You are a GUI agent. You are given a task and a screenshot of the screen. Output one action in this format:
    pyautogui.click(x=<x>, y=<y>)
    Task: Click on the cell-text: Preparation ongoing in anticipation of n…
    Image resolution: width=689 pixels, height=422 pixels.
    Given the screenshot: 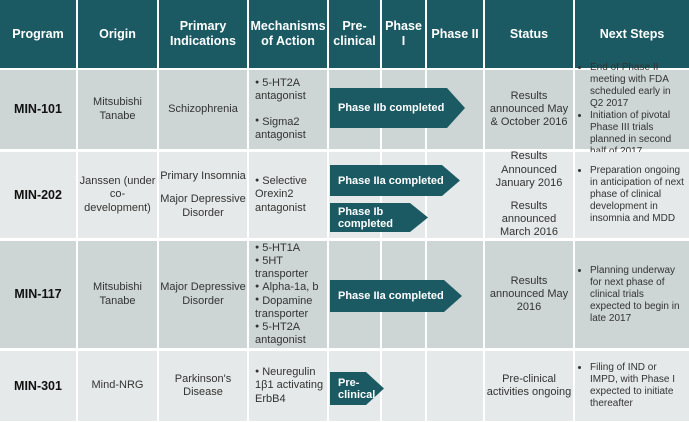 What is the action you would take?
    pyautogui.click(x=637, y=195)
    